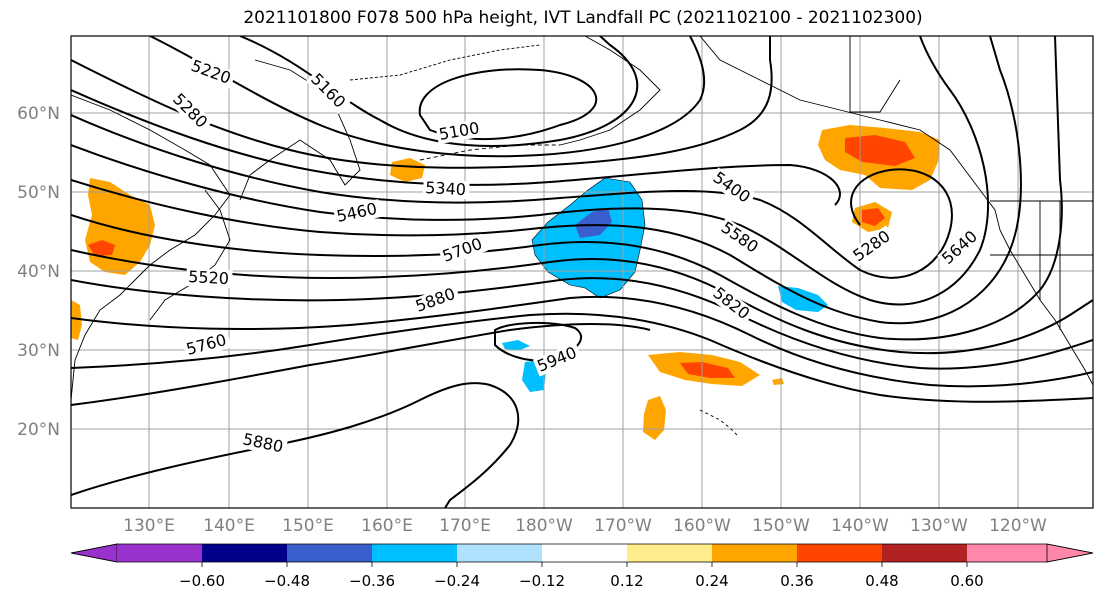 The image size is (1105, 601). I want to click on lat-labels: 60°N 50°N 40°N 30°N 20°N, so click(38, 272).